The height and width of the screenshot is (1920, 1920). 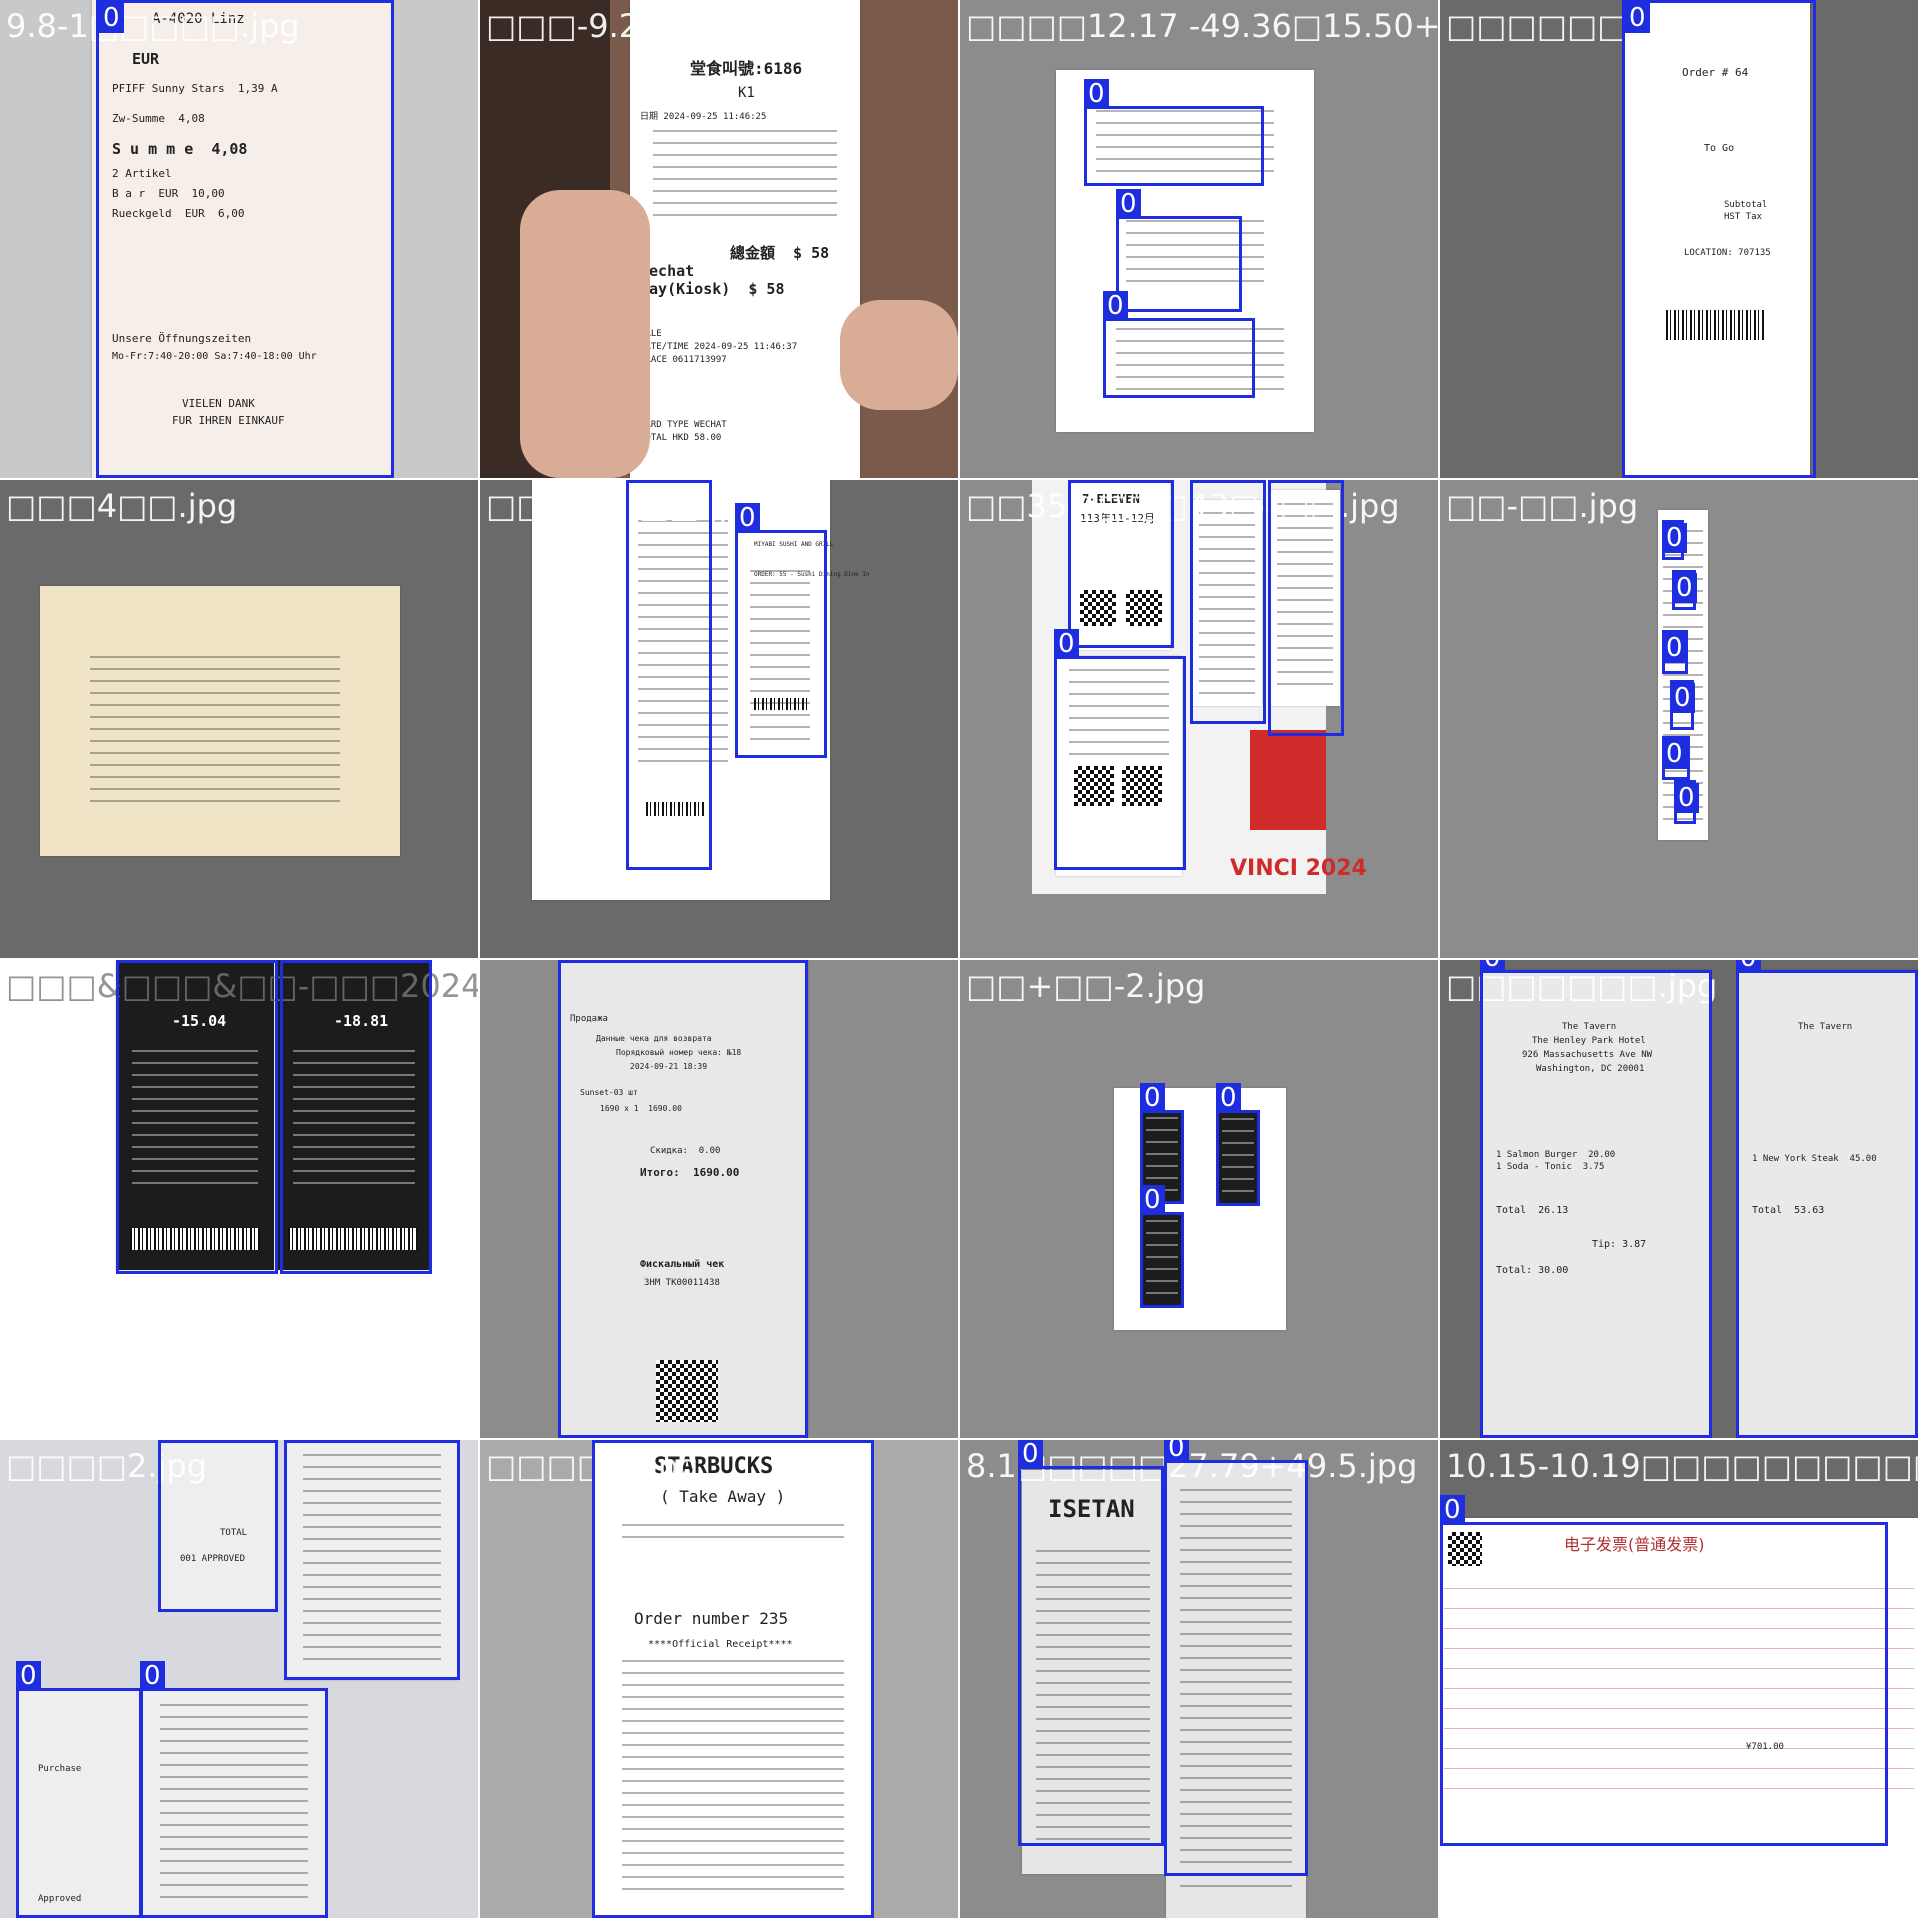 I want to click on receipt-text: S u m m e 4,08, so click(x=180, y=149).